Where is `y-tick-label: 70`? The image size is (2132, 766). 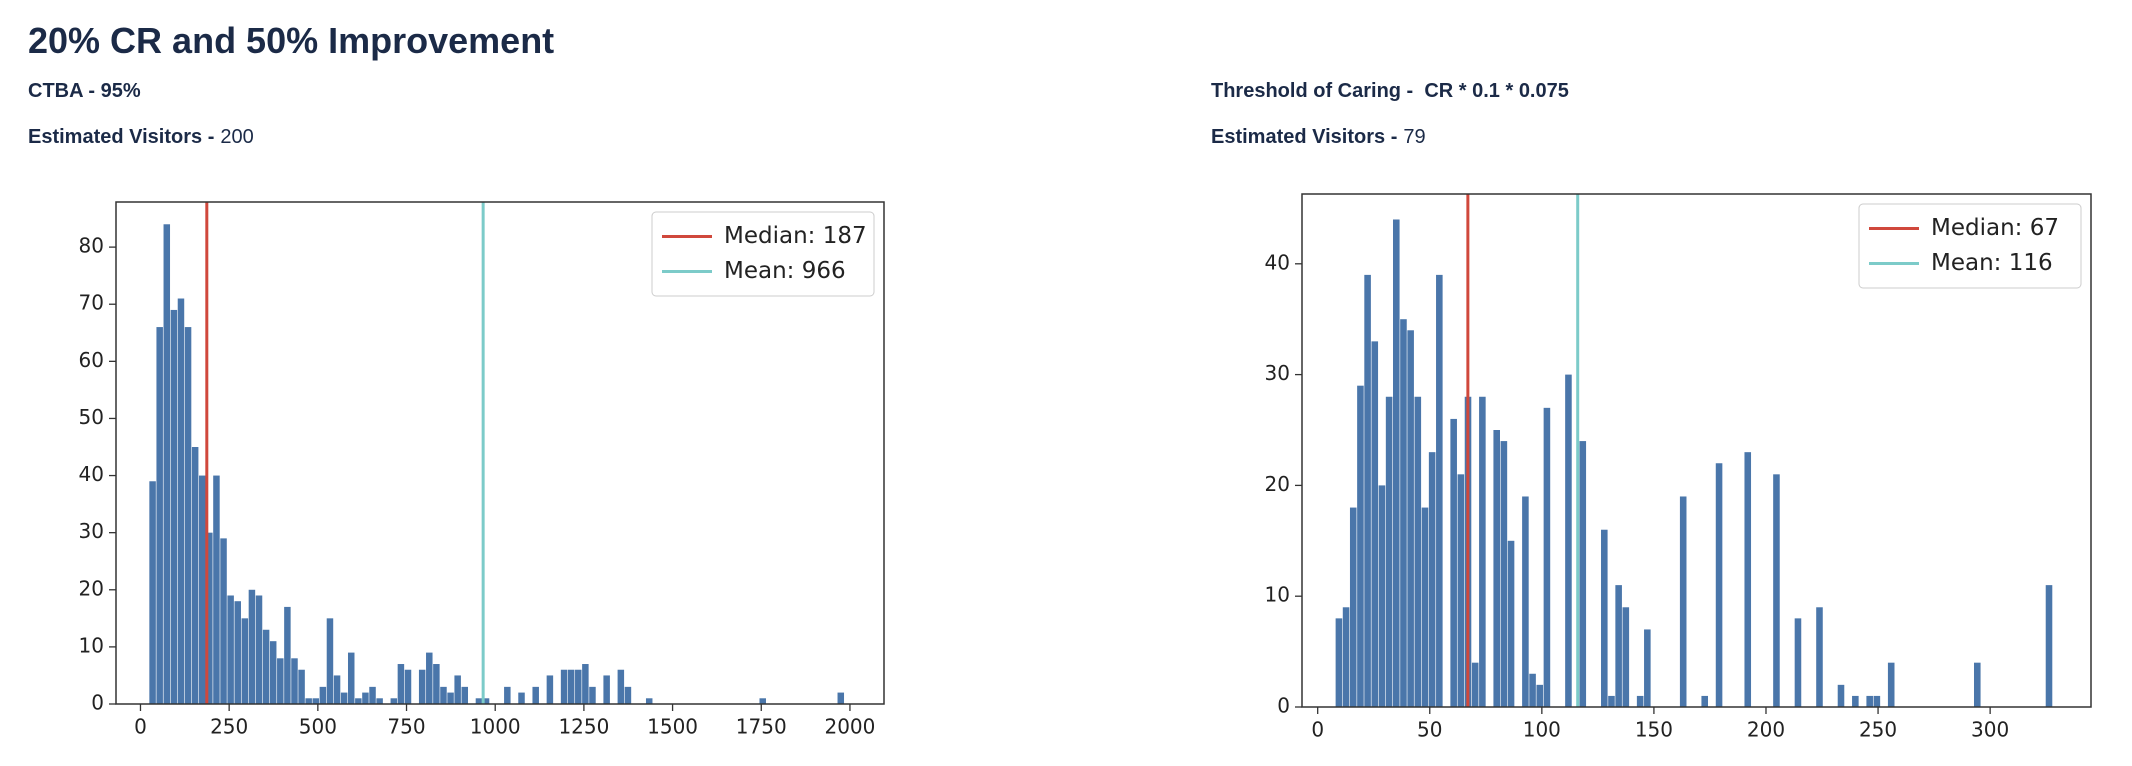 y-tick-label: 70 is located at coordinates (91, 303).